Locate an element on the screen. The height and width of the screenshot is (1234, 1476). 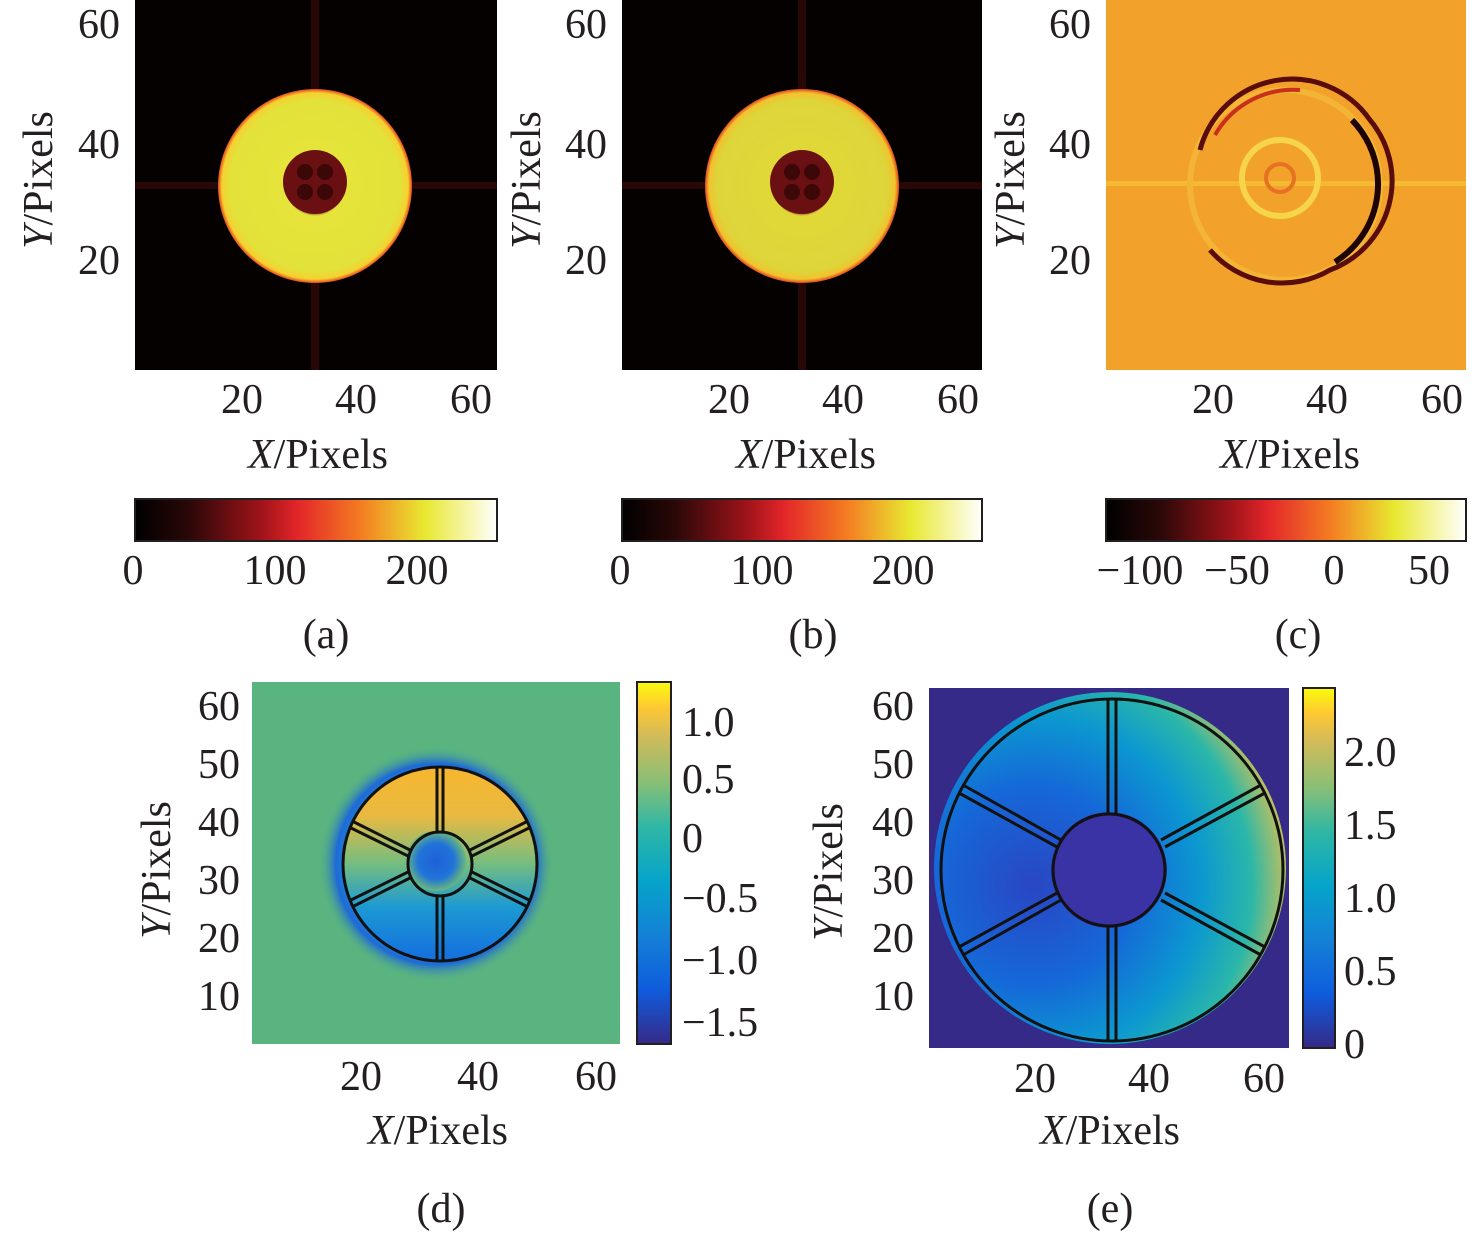
x-ticks-b: 20 40 60 is located at coordinates (843, 400).